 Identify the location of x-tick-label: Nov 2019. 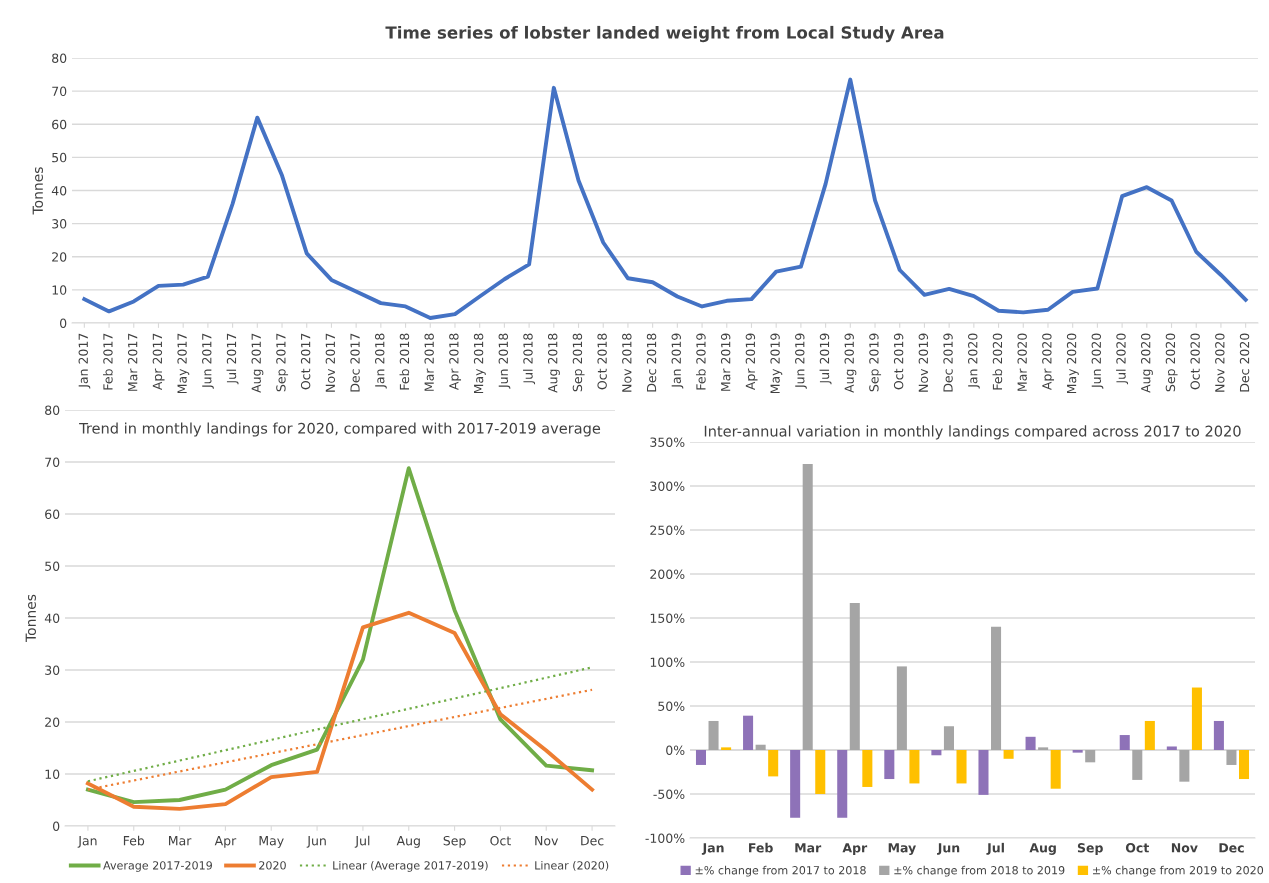
(923, 362).